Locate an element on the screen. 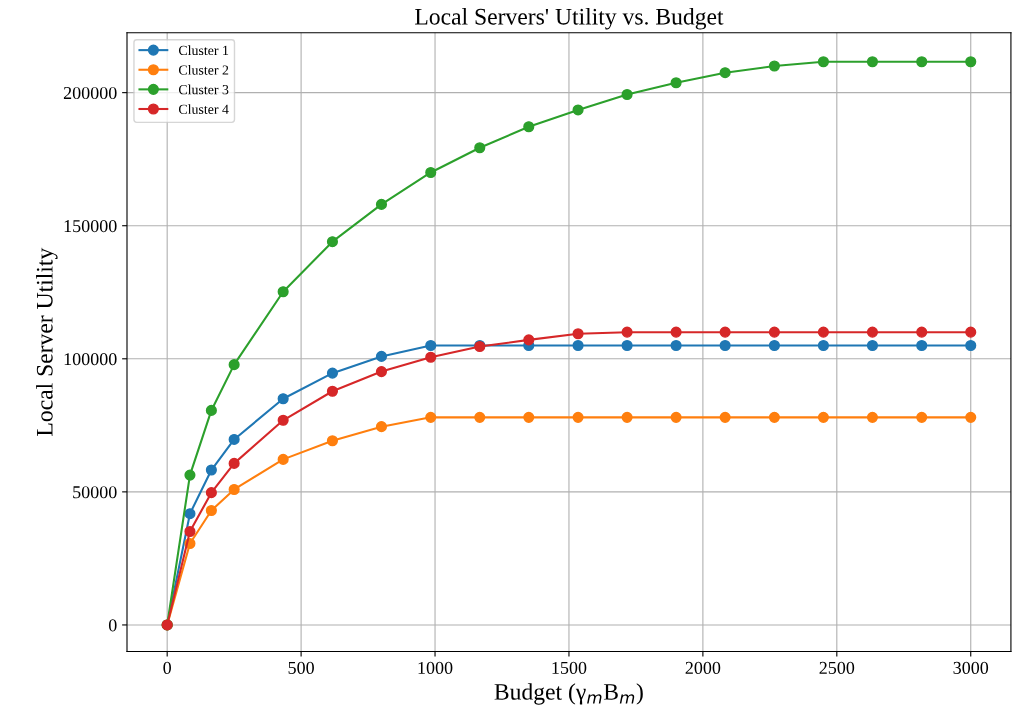  x-tick-label: 500 is located at coordinates (301, 667).